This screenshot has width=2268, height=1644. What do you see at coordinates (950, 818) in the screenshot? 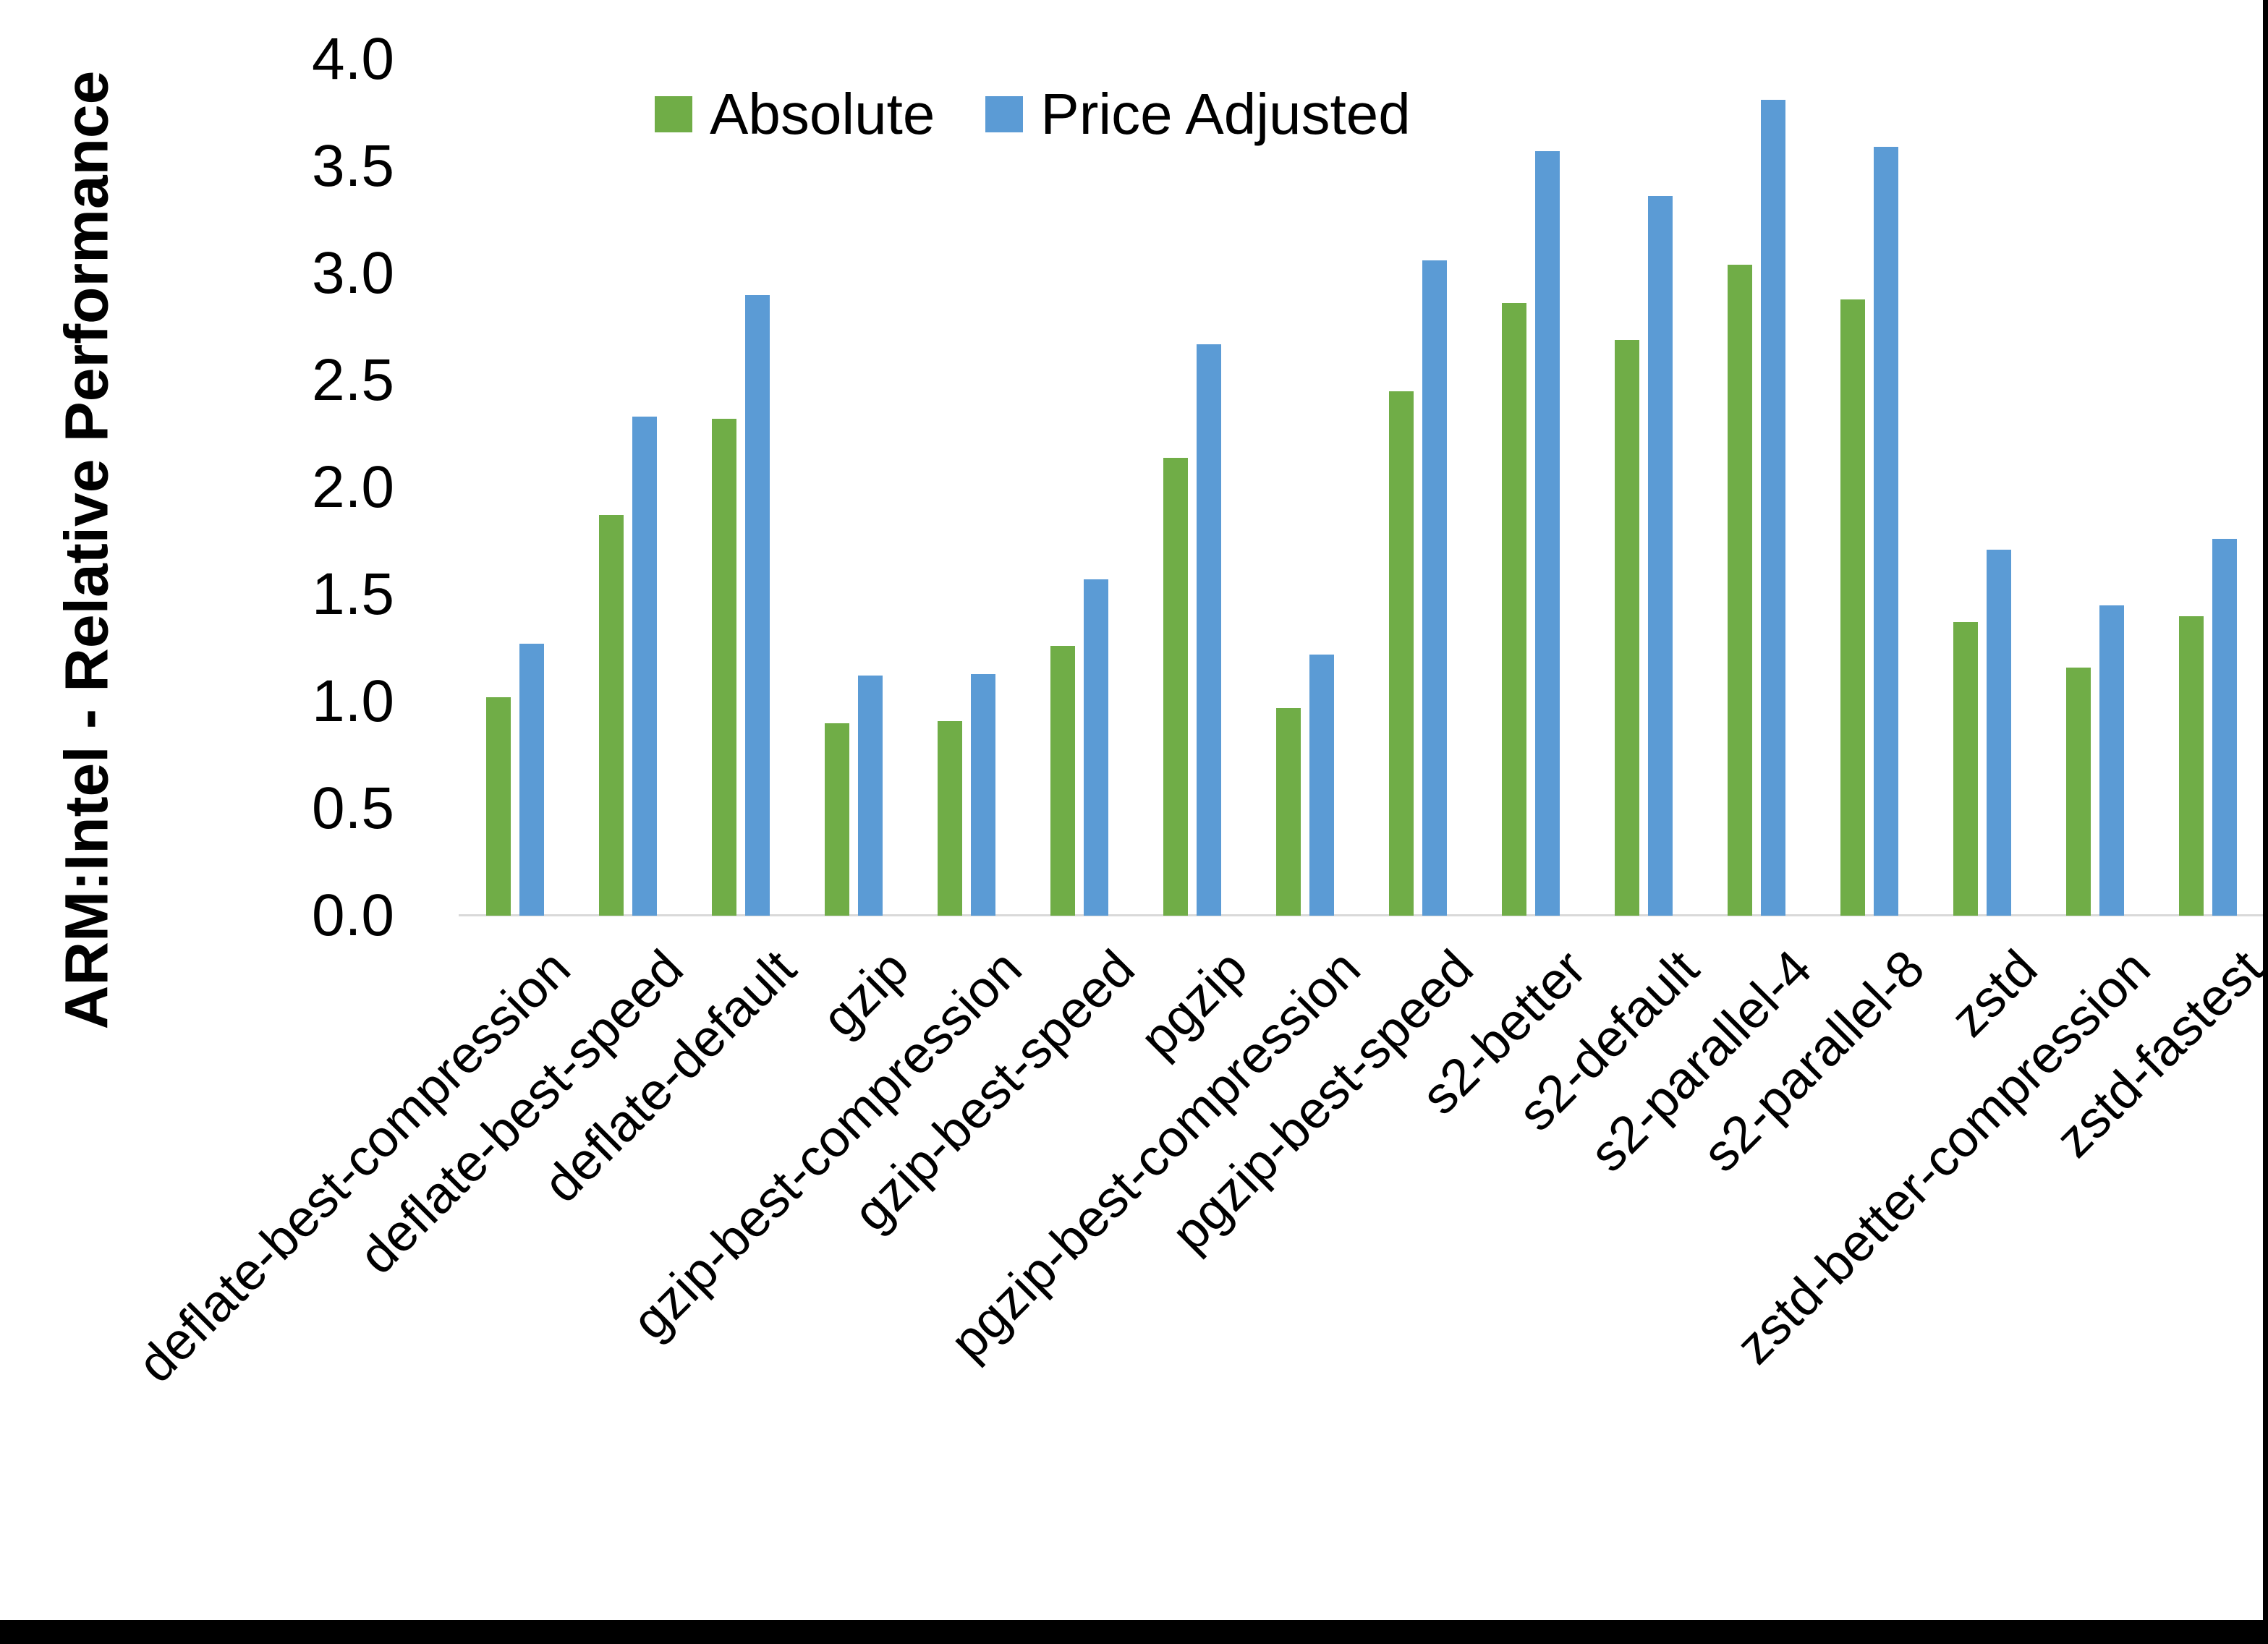
I see `bar-absolute-gzip-best-compression` at bounding box center [950, 818].